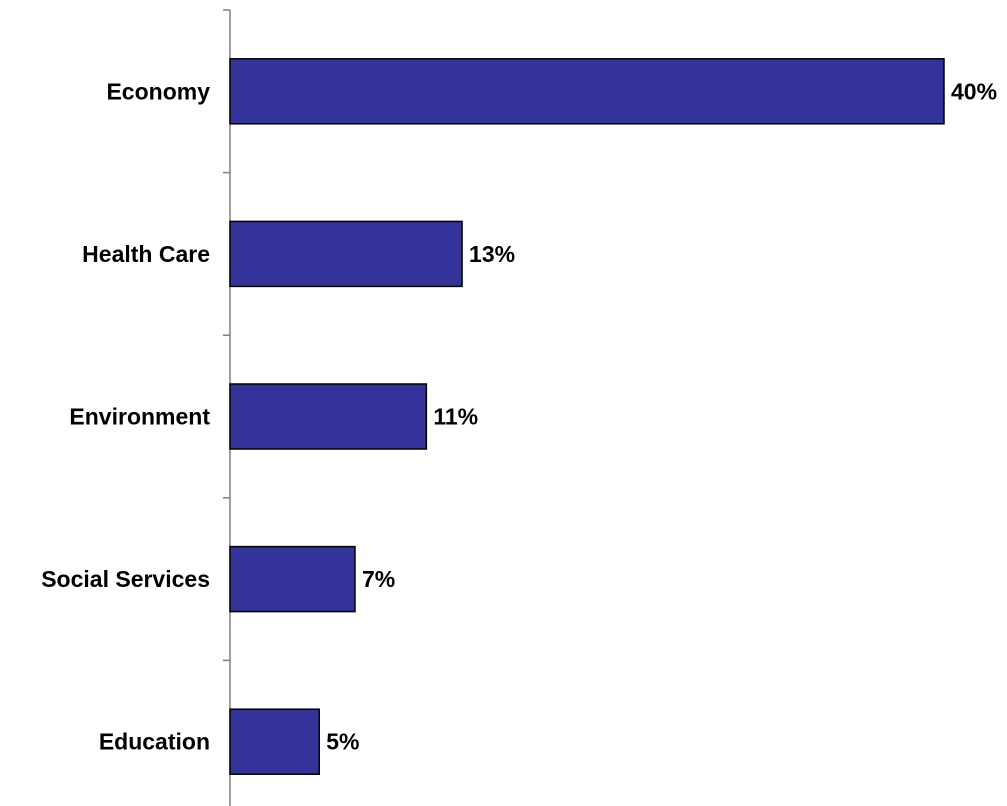 This screenshot has height=806, width=1007. I want to click on y-axis, so click(227, 407).